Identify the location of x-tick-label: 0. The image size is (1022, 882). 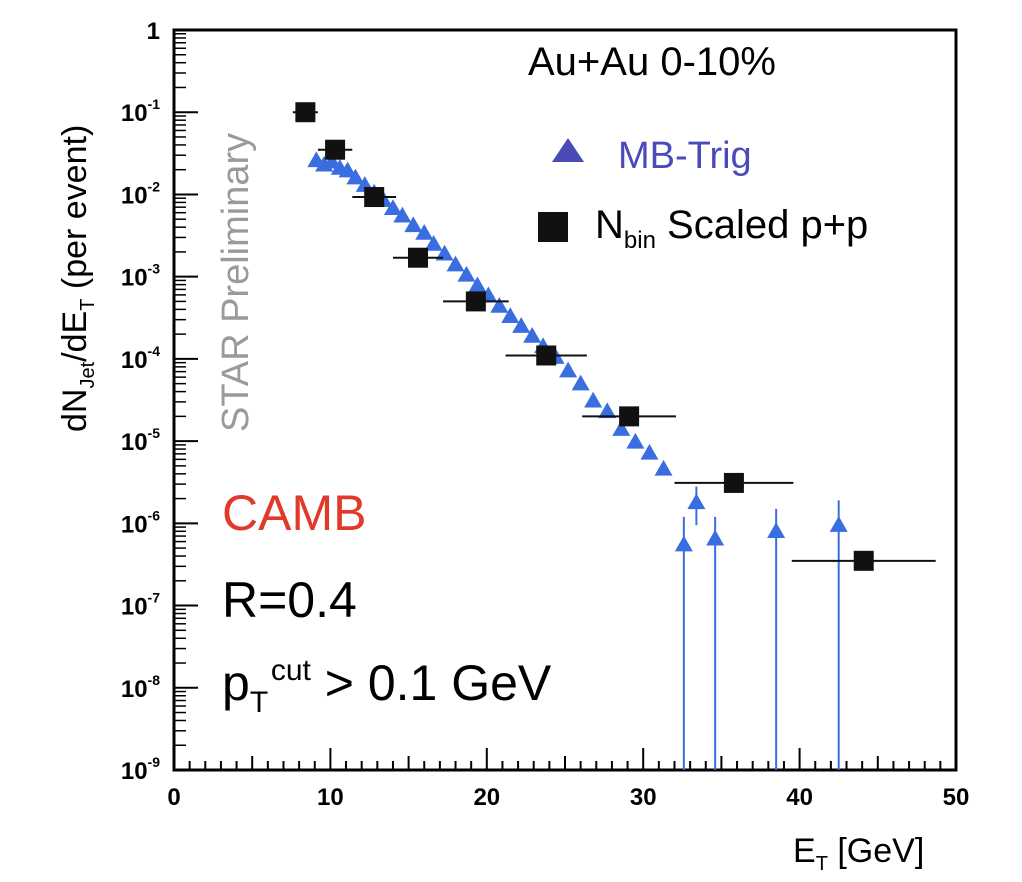
(173, 797).